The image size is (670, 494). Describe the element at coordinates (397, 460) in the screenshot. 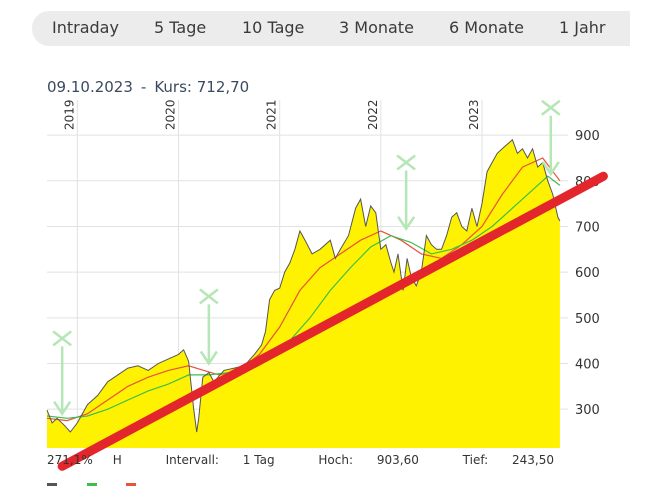

I see `stat-high-value: 903,60` at that location.